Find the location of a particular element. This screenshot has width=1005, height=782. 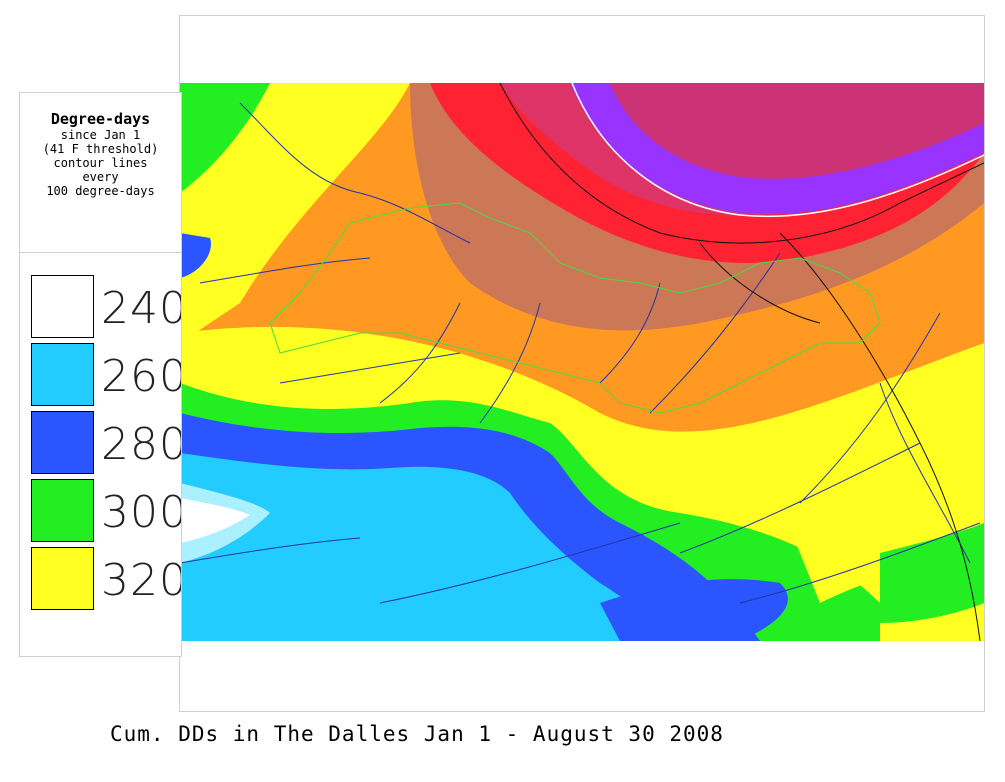

white-peak is located at coordinates (215, 520).